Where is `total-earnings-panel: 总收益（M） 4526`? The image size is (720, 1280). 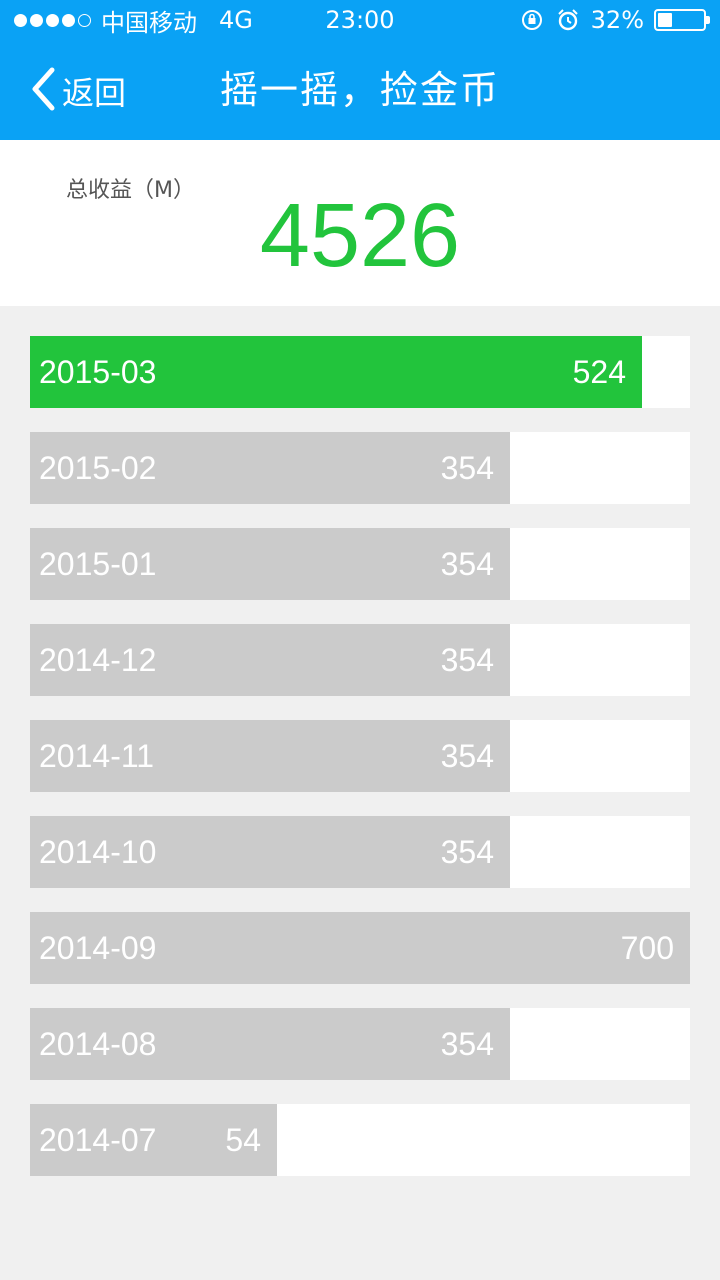 total-earnings-panel: 总收益（M） 4526 is located at coordinates (360, 223).